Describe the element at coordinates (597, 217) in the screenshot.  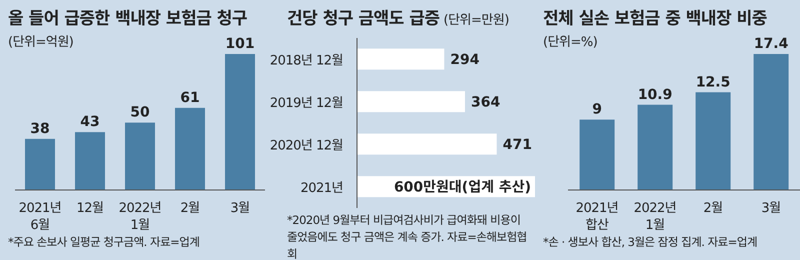
I see `x-tick-label: 2021년 합산` at that location.